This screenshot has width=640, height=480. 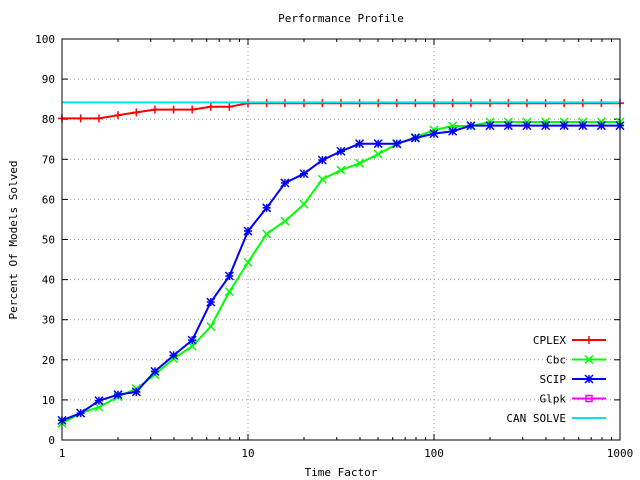 I want to click on legend-label: Glpk, so click(x=553, y=399).